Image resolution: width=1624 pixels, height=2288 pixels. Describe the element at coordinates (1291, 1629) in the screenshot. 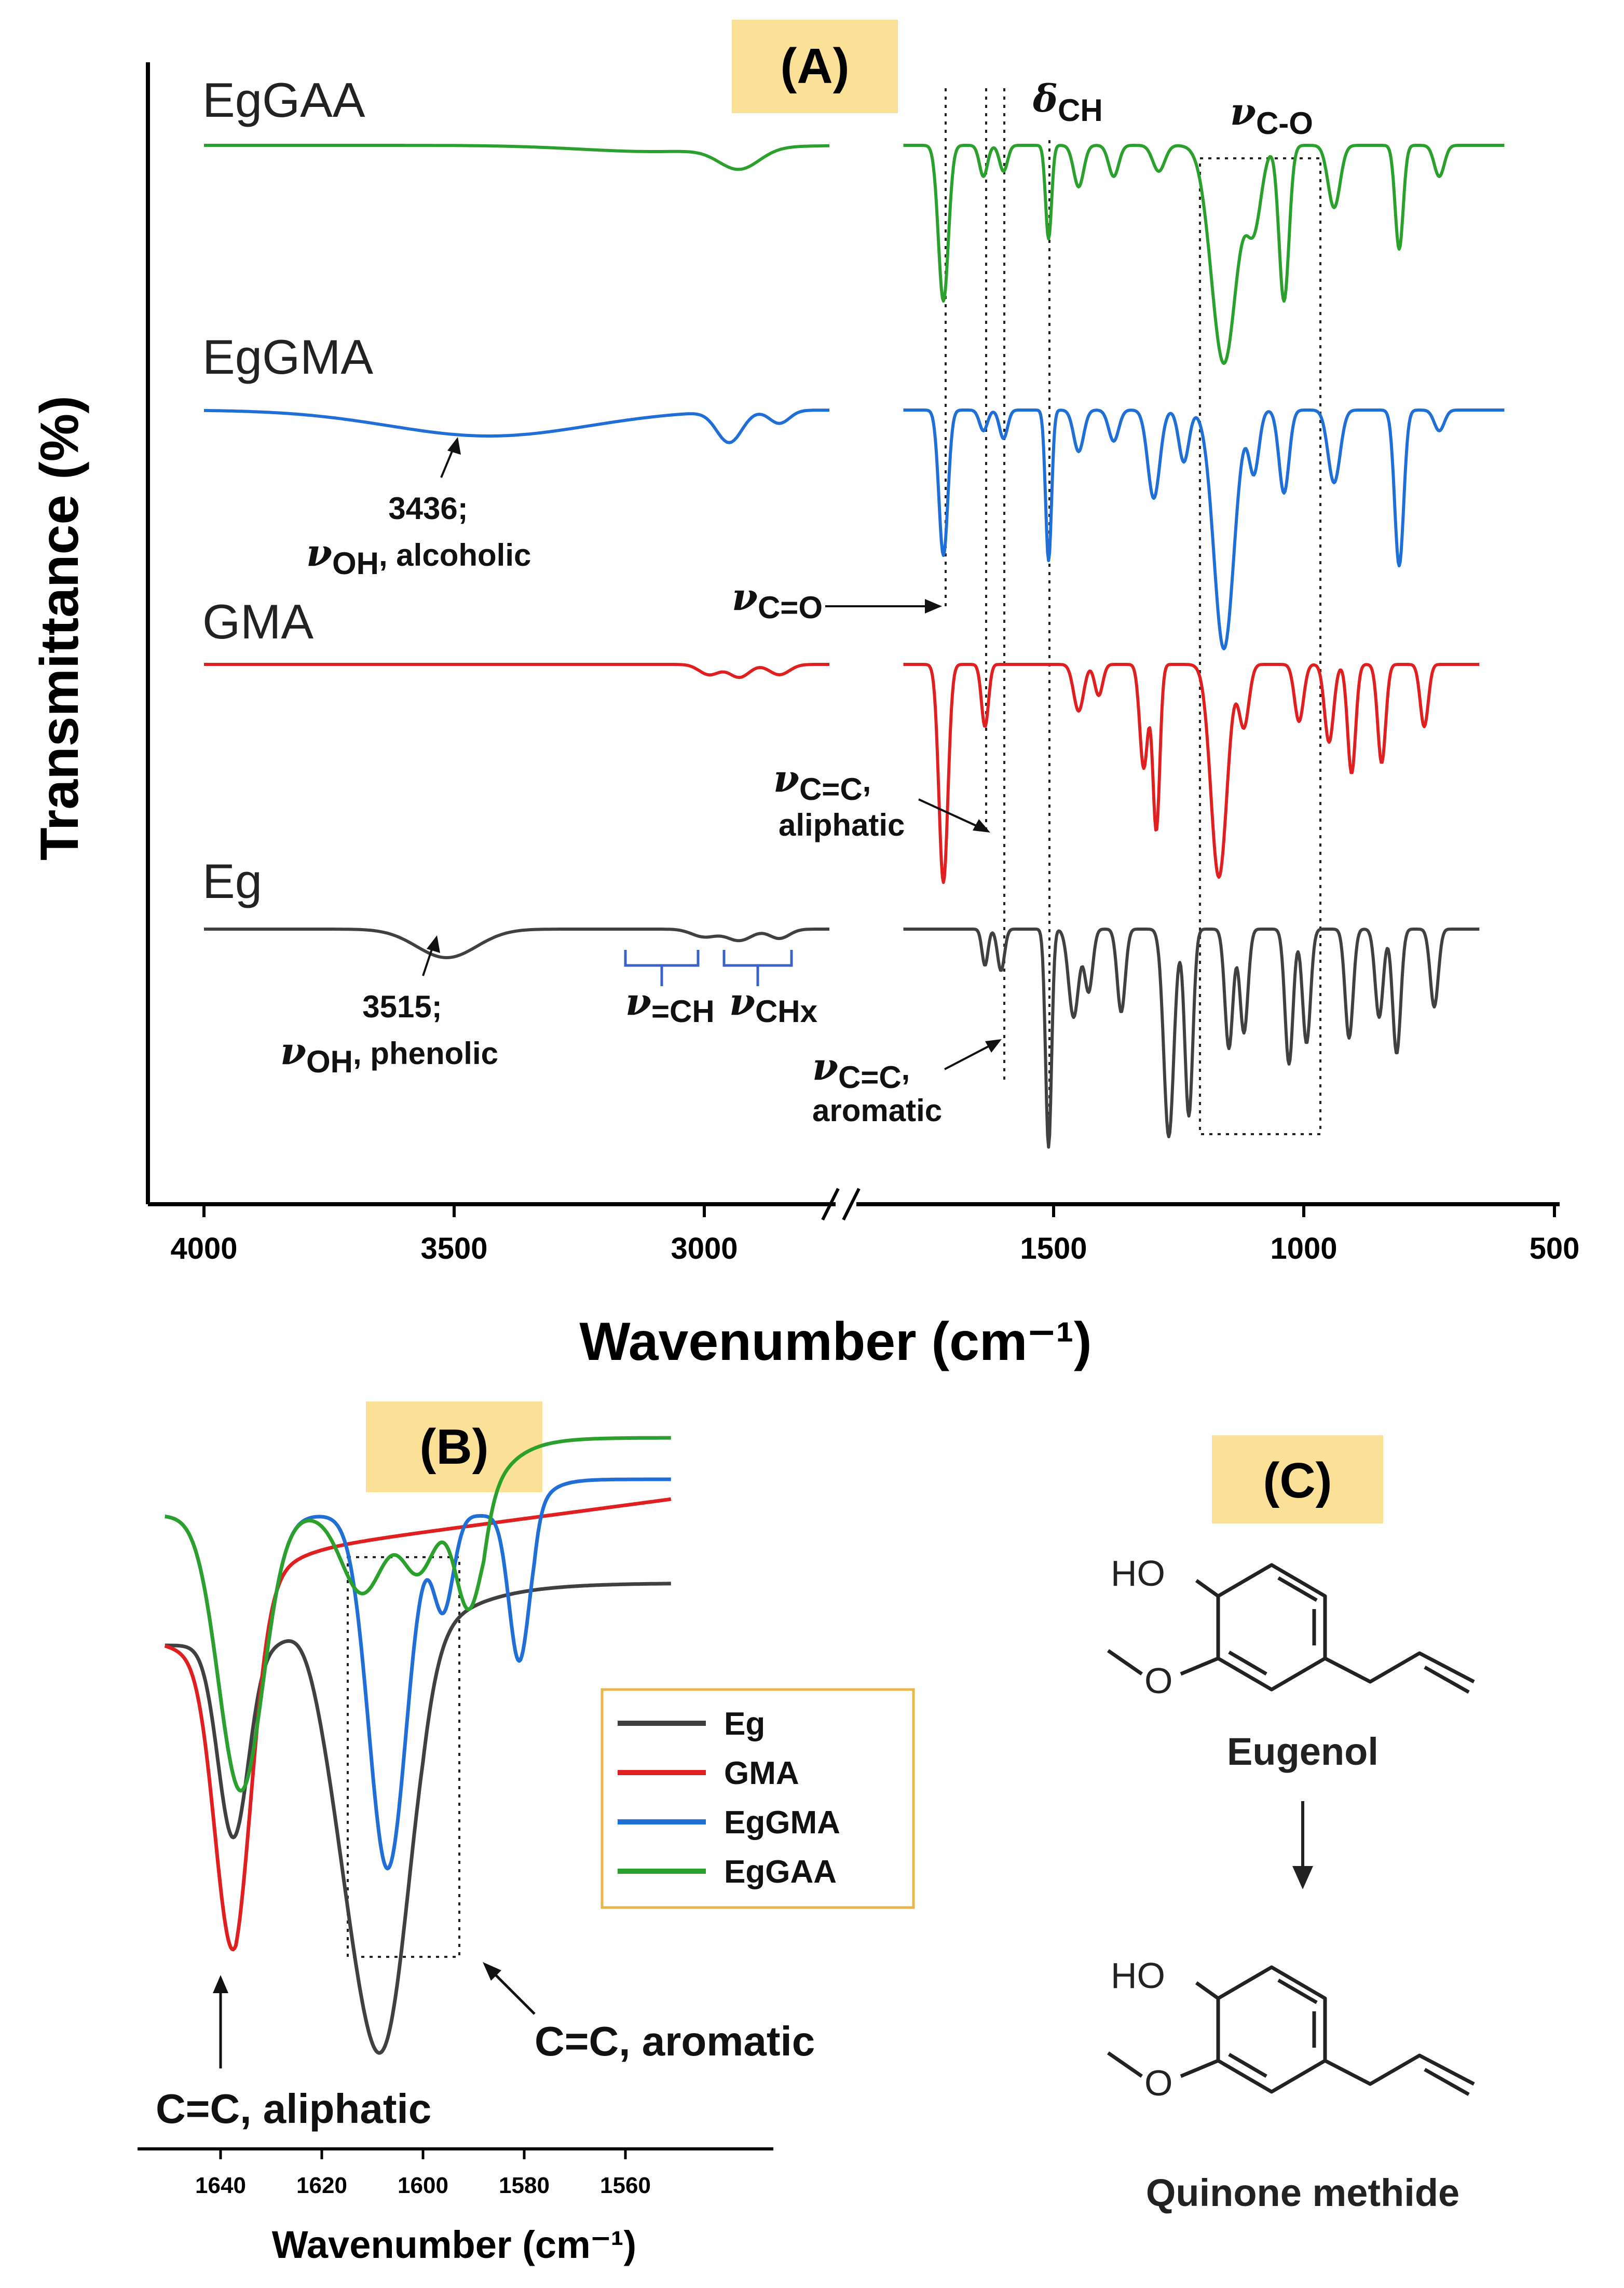

I see `eugenol-structure` at that location.